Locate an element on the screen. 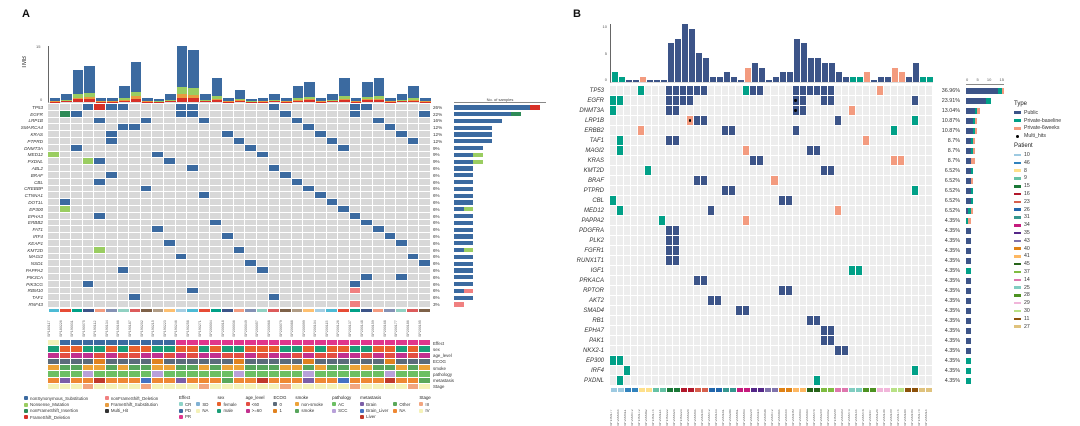 The width and height of the screenshot is (1080, 426). sample-label: SF200082 is located at coordinates (646, 417).